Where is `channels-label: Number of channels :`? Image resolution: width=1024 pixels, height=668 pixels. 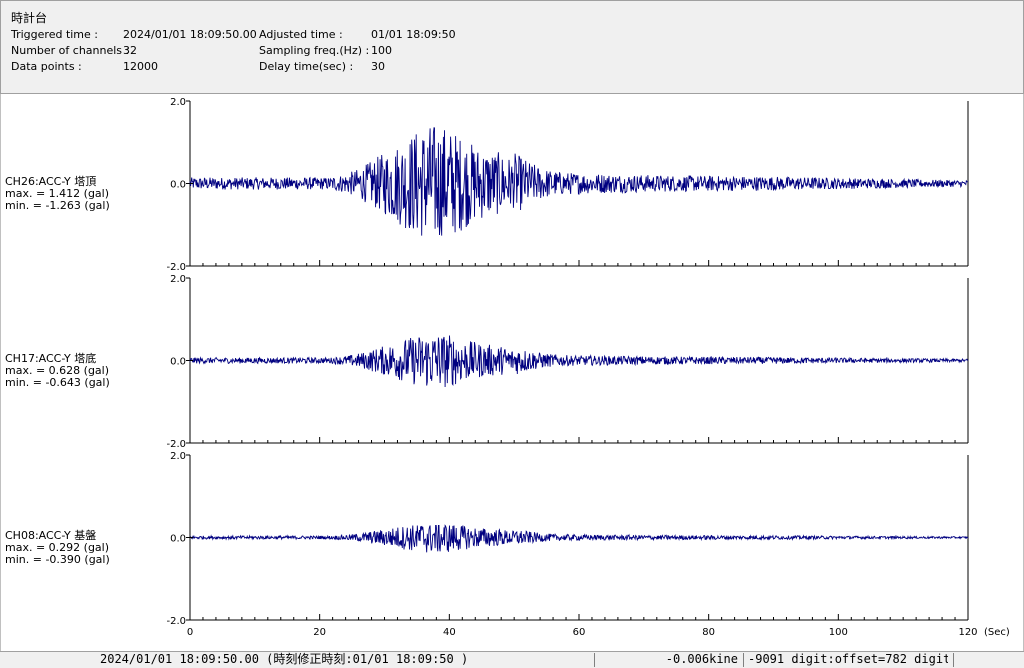
channels-label: Number of channels : is located at coordinates (70, 50).